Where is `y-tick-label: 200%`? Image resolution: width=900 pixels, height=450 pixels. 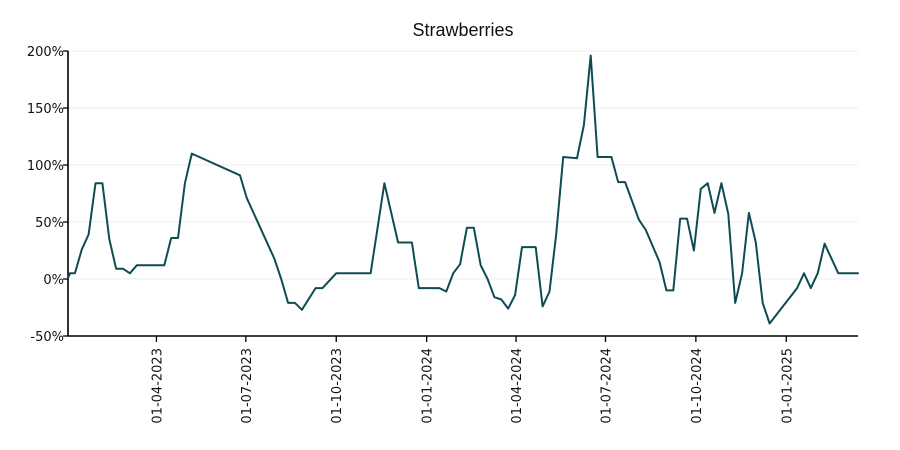
y-tick-label: 200% is located at coordinates (45, 52).